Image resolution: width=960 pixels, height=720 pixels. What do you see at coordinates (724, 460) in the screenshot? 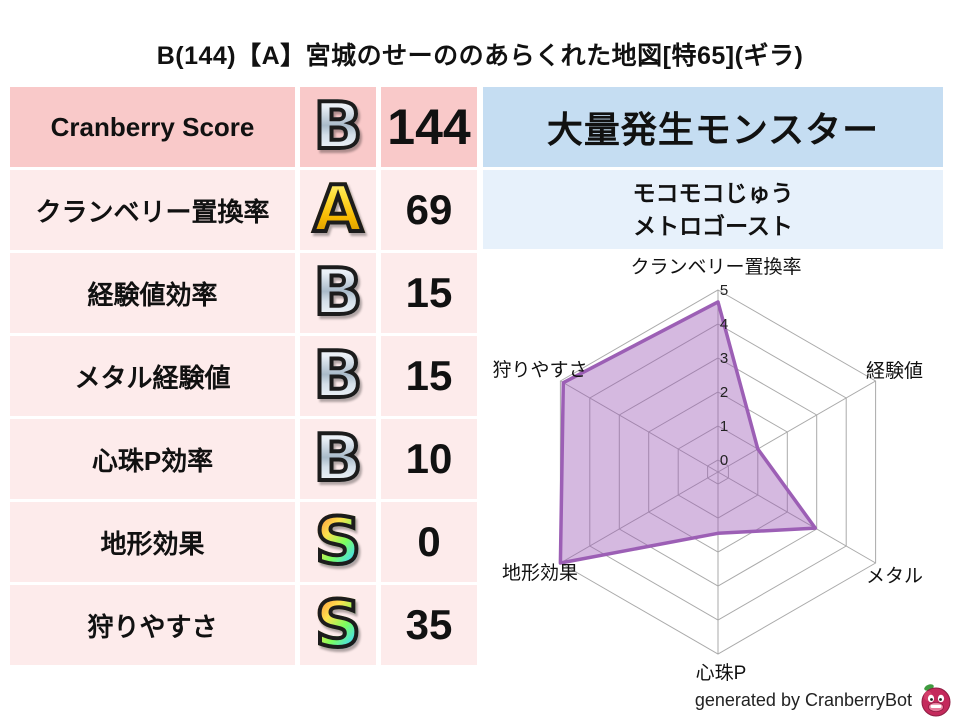
I see `radar-tick-label: 0` at bounding box center [724, 460].